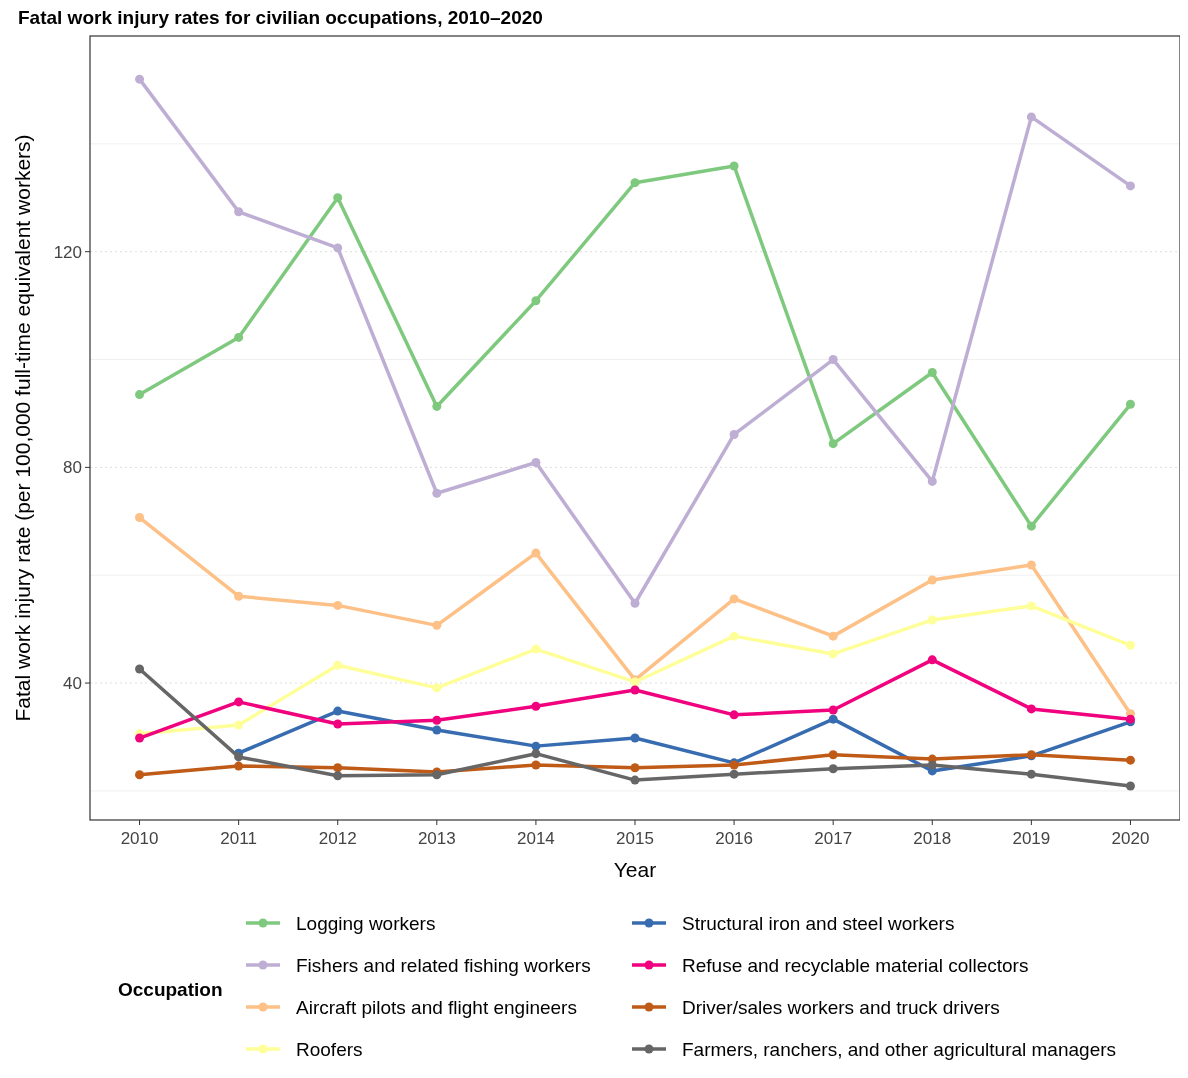 This screenshot has height=1078, width=1188. I want to click on y-tick-label: 120, so click(67, 252).